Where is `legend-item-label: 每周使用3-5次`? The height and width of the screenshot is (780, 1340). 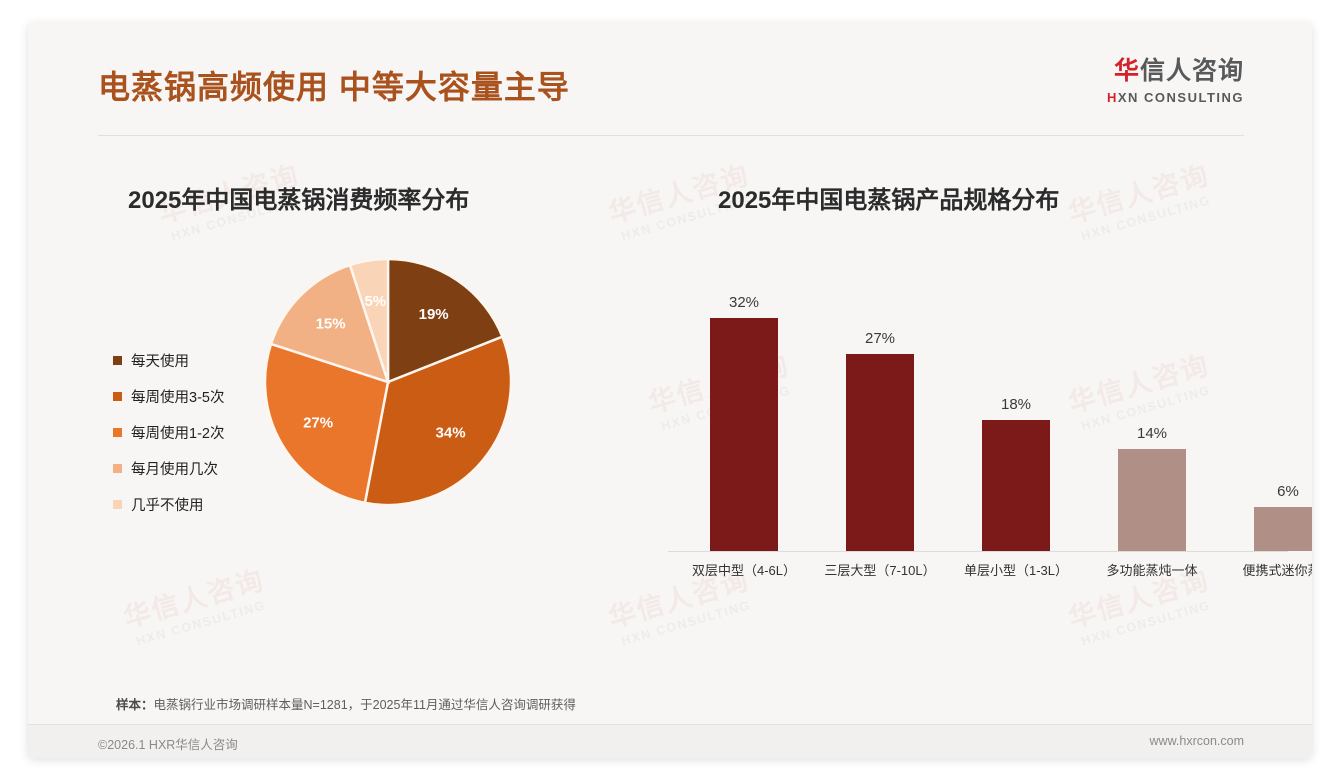 legend-item-label: 每周使用3-5次 is located at coordinates (178, 397).